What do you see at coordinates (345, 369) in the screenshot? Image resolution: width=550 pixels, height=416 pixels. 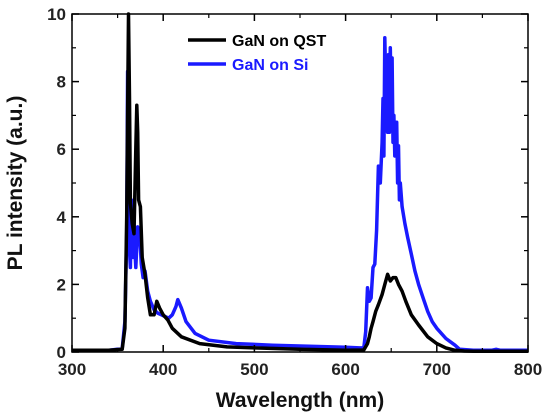 I see `x-tick-label: 600` at bounding box center [345, 369].